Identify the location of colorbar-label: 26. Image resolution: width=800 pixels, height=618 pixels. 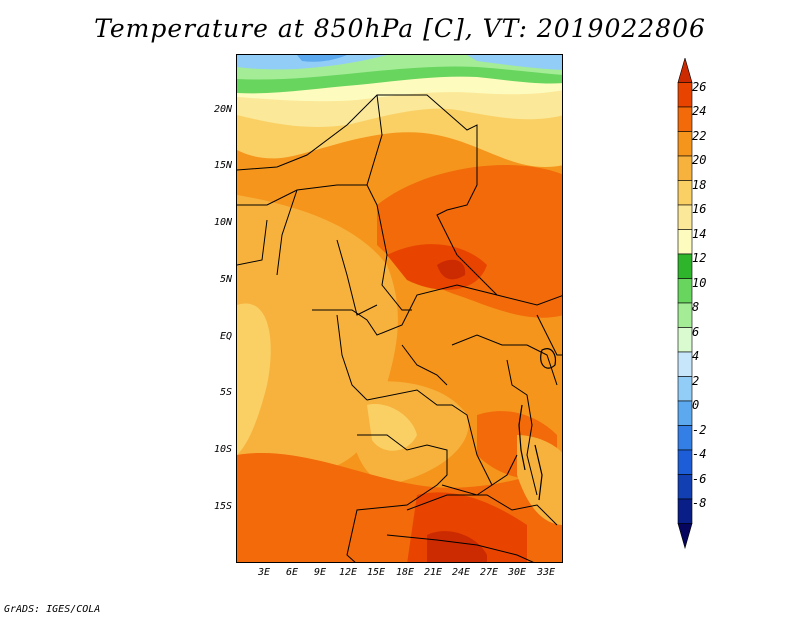
(699, 87).